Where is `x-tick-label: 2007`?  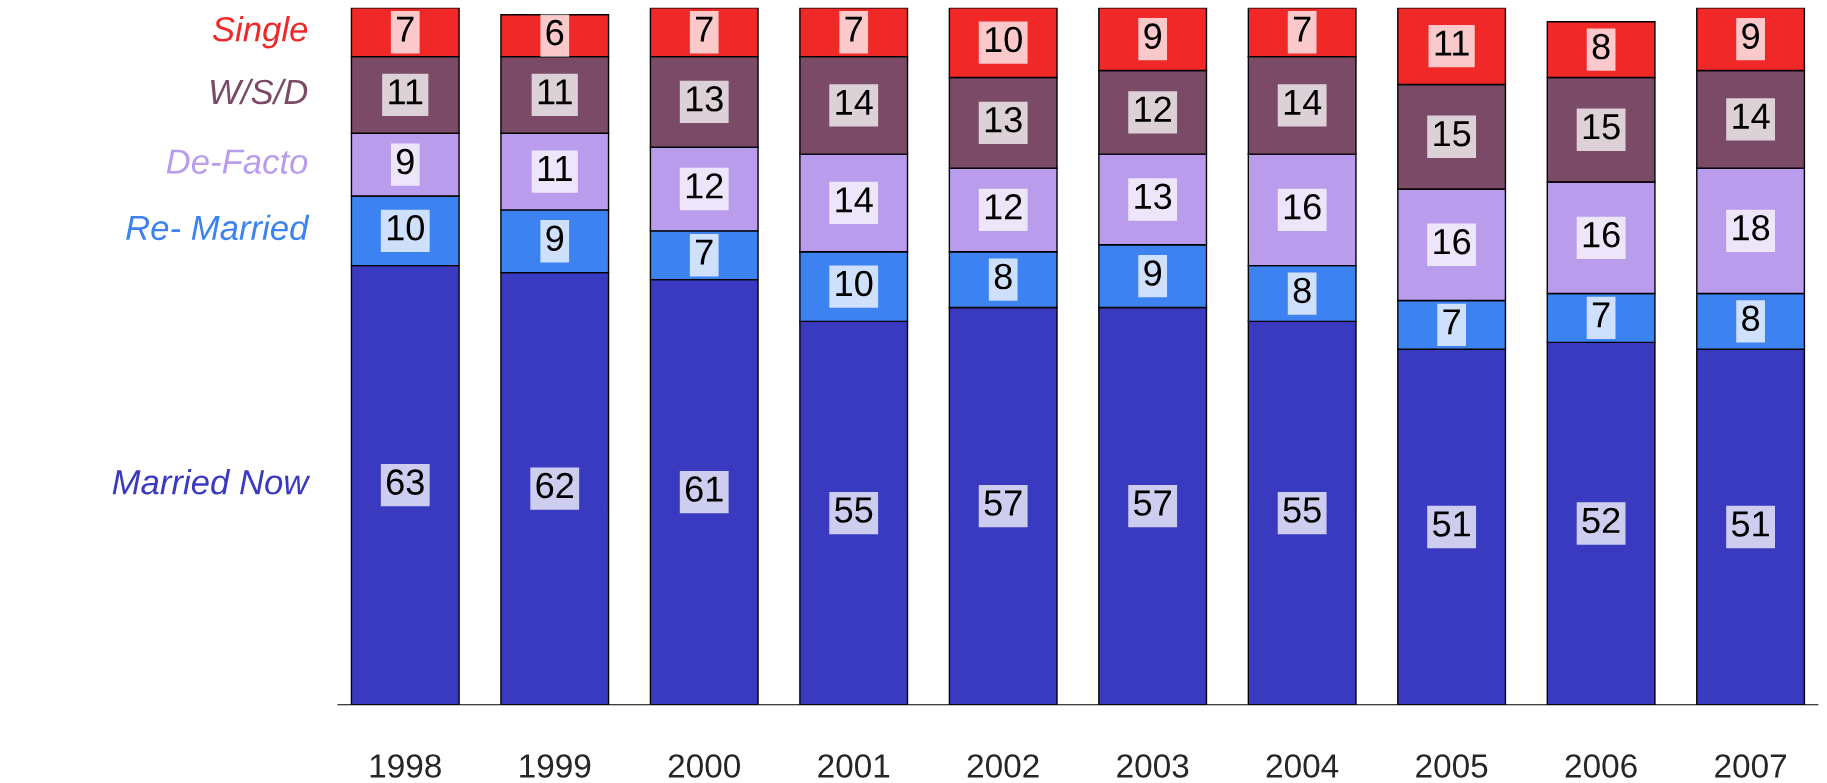
x-tick-label: 2007 is located at coordinates (1751, 766).